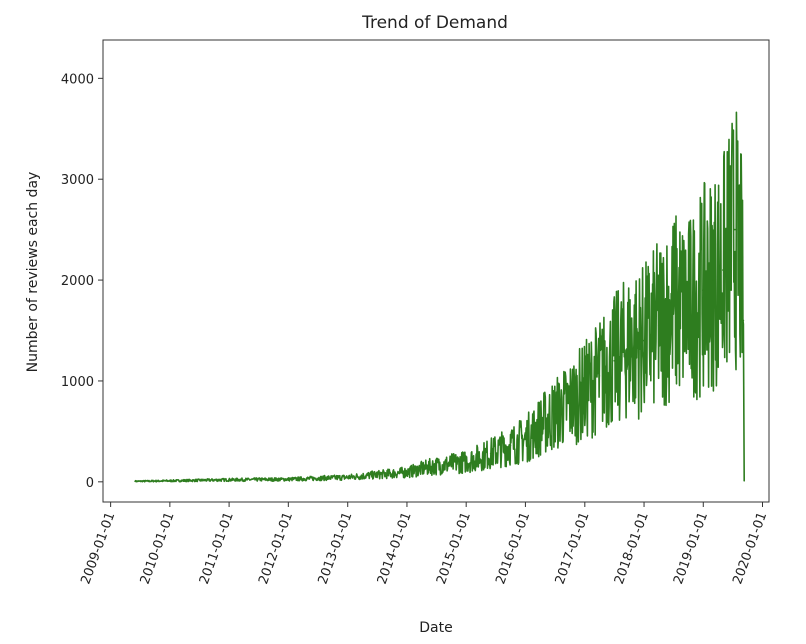 The image size is (806, 644). I want to click on y-axis-ticks: 0 1000 2000 3000 4000, so click(82, 281).